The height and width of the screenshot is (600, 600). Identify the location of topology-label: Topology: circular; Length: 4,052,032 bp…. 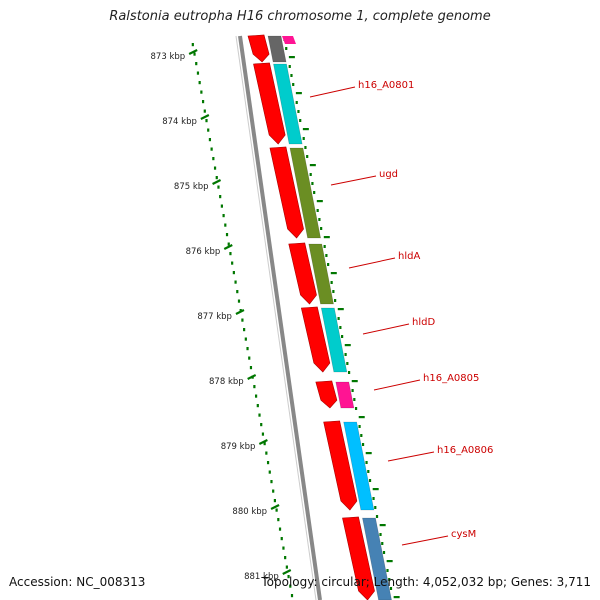
(426, 582).